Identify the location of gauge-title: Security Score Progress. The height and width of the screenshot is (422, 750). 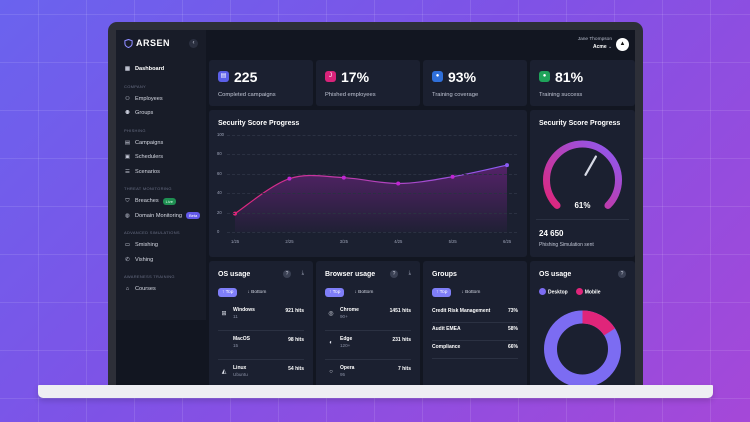
(580, 123).